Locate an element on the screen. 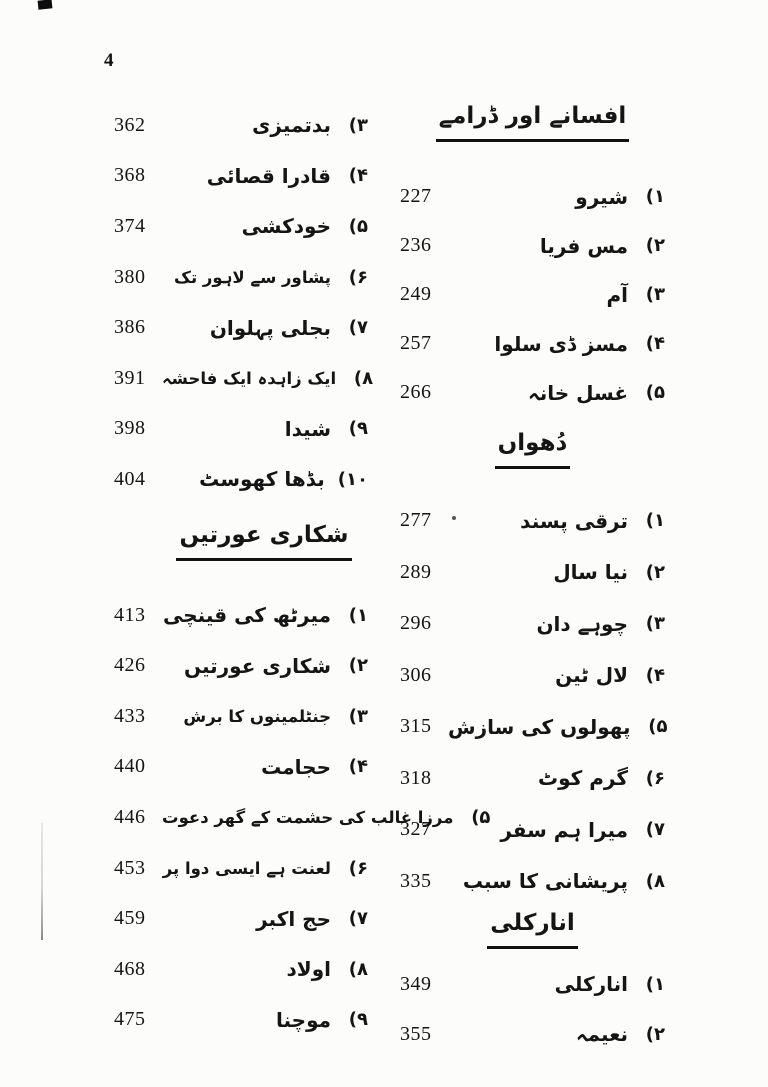 The image size is (768, 1087). toc-entry: 433 جنٹلمینوں کا برش (۳ is located at coordinates (234, 716).